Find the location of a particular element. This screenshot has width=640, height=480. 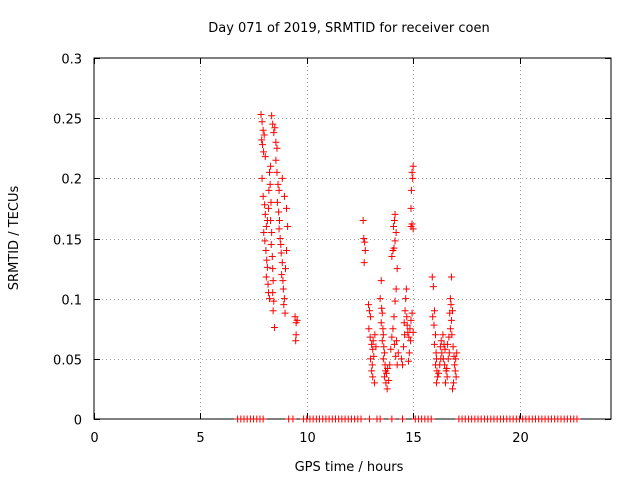

y-tick-label: 0 is located at coordinates (78, 421).